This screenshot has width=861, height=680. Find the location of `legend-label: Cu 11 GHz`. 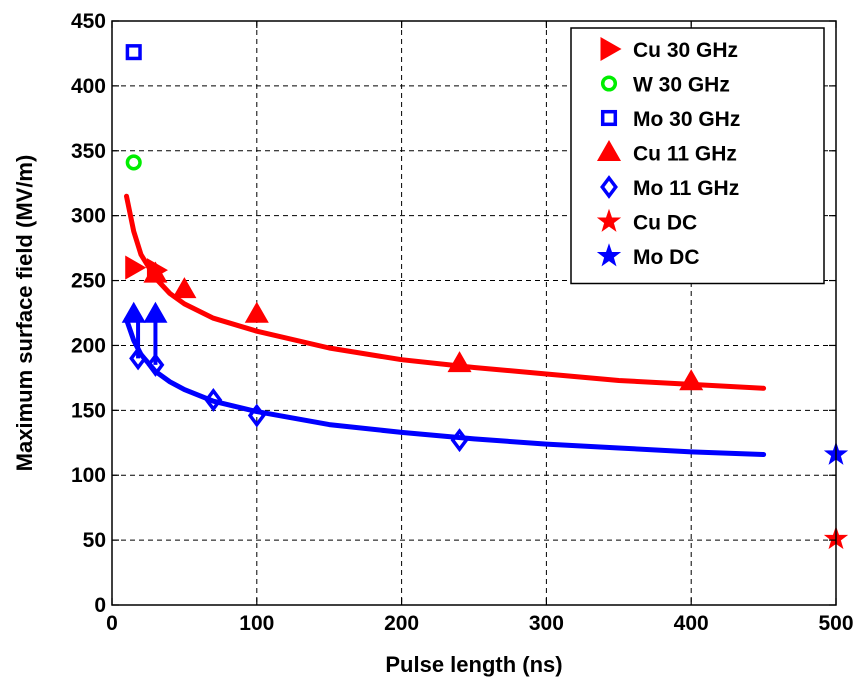

legend-label: Cu 11 GHz is located at coordinates (685, 154).